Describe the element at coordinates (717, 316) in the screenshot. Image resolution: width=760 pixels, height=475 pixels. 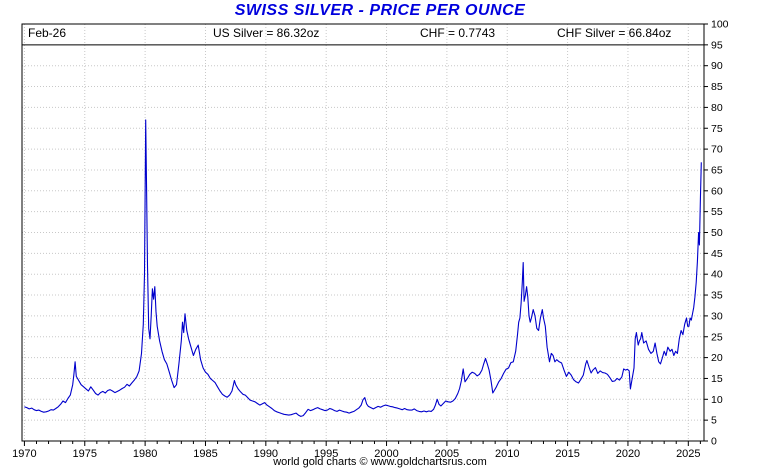
I see `y-axis-label: 30` at that location.